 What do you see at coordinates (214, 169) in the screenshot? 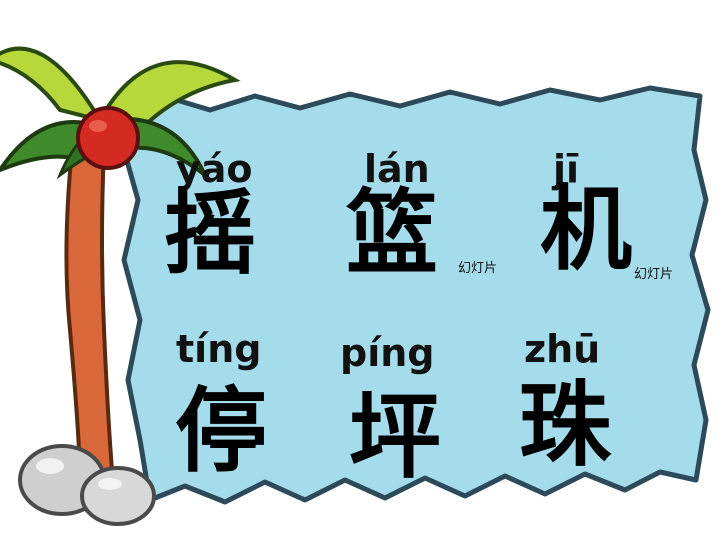
I see `pinyin-yao: yáo` at bounding box center [214, 169].